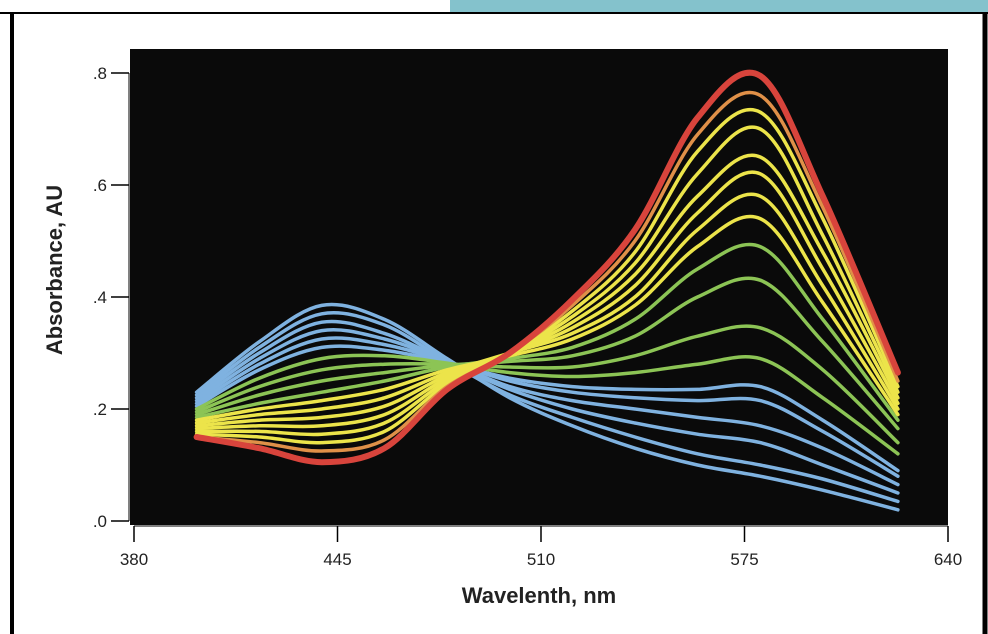 The height and width of the screenshot is (634, 988). What do you see at coordinates (100, 297) in the screenshot?
I see `y-tick-label: .4` at bounding box center [100, 297].